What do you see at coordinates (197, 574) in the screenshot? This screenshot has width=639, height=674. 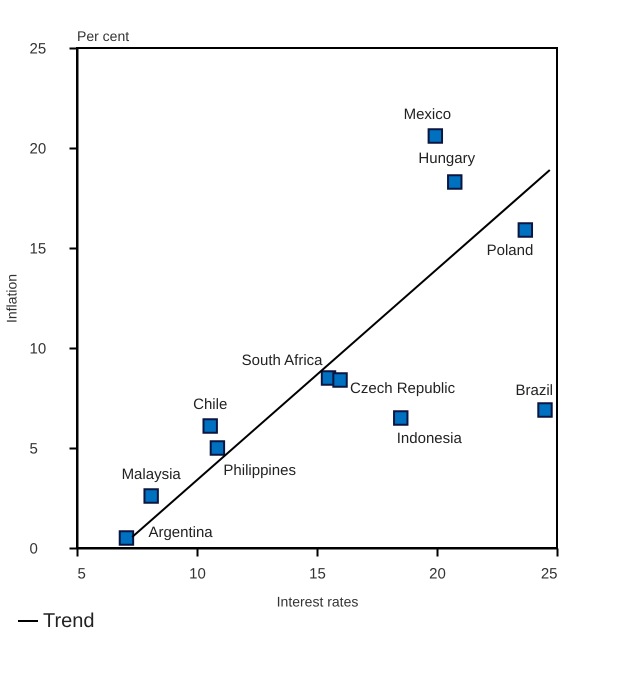 I see `x-tick-label: 10` at bounding box center [197, 574].